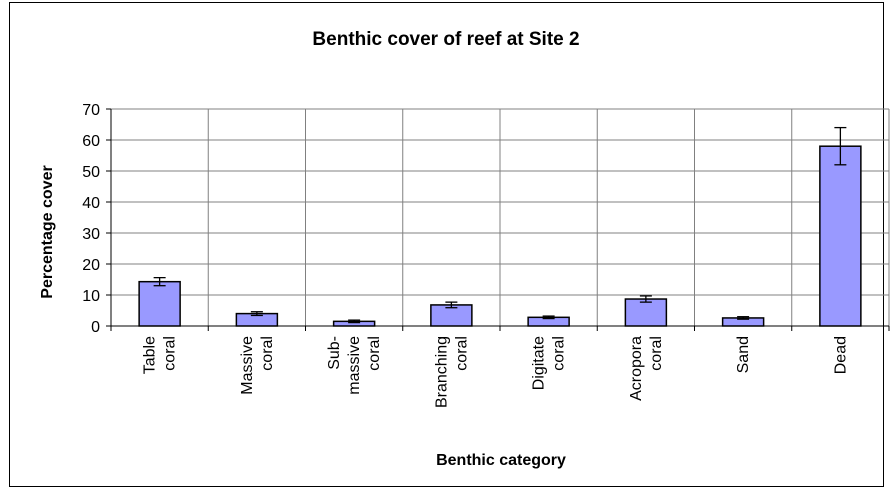 The width and height of the screenshot is (893, 493). Describe the element at coordinates (636, 368) in the screenshot. I see `x-tick-label: Acropora` at that location.